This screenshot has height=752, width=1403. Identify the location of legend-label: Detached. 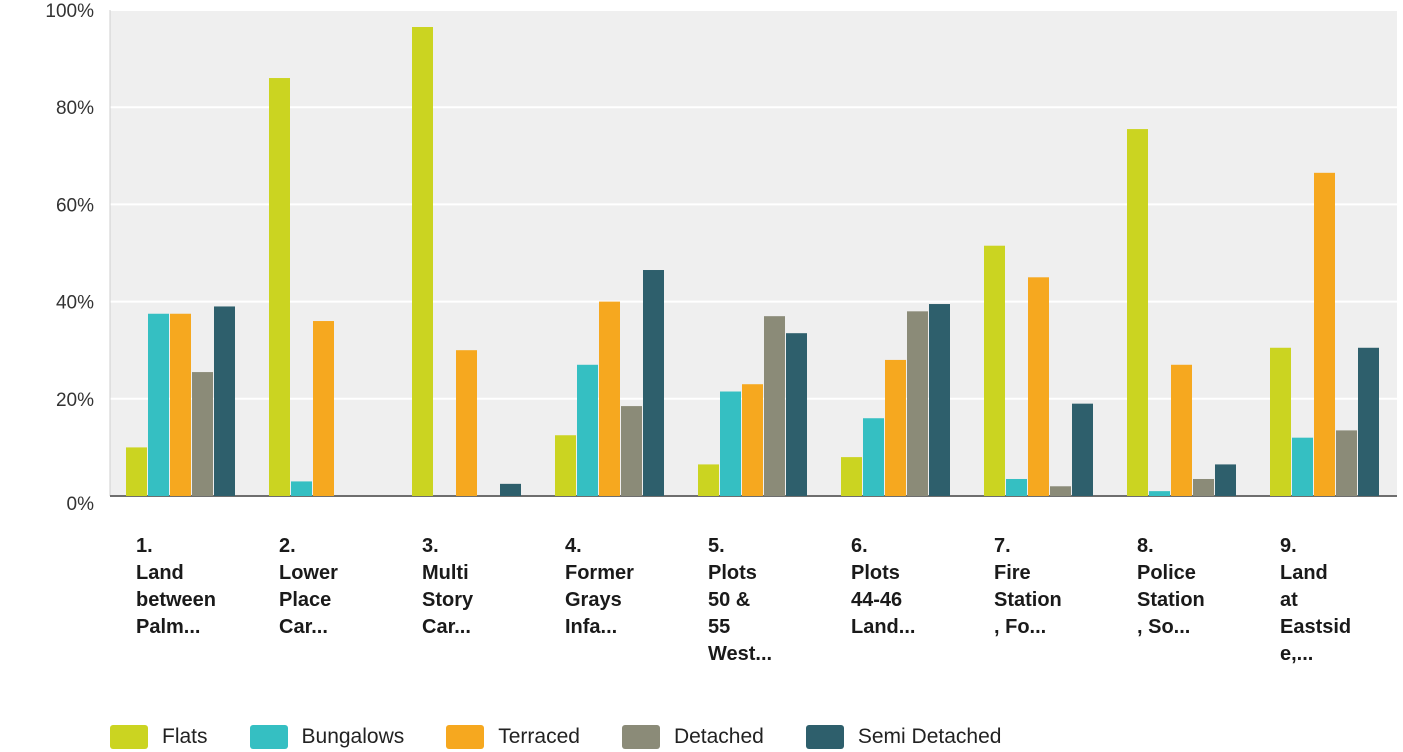
(718, 736).